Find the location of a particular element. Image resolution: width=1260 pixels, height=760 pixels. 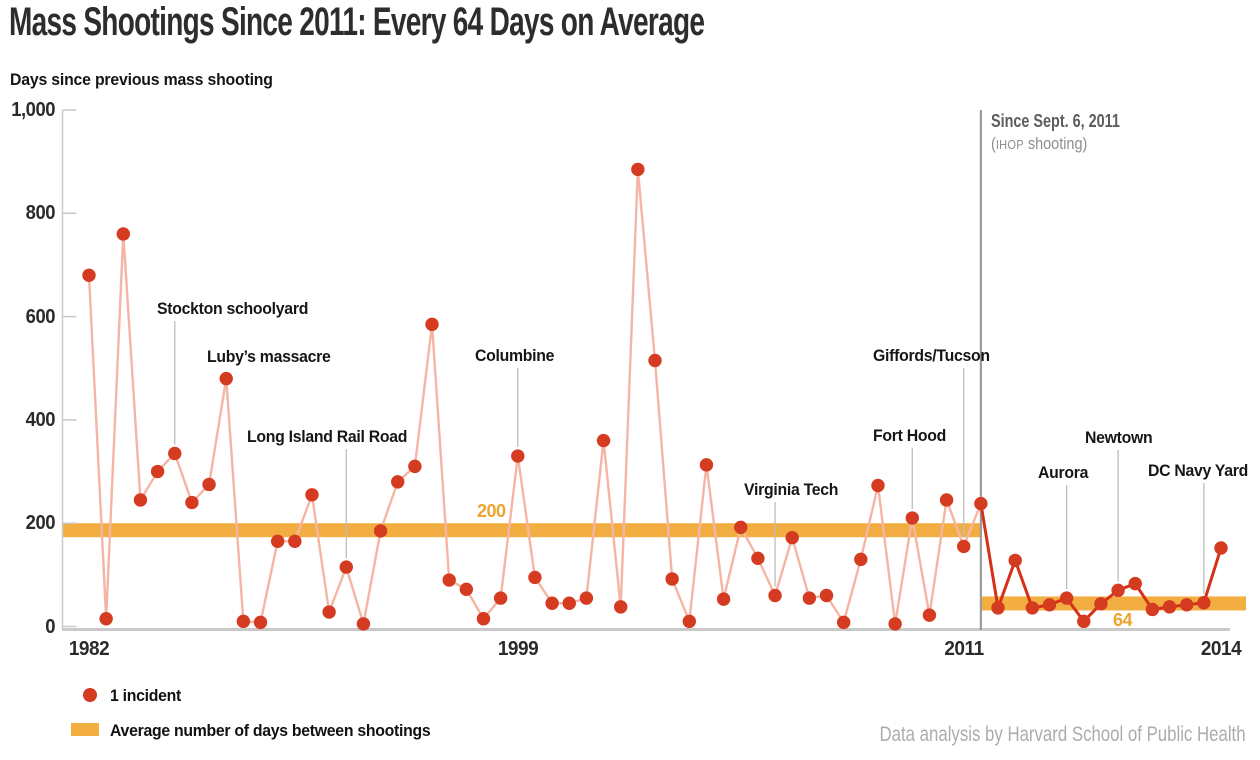

y-axis-tick-label: 800 is located at coordinates (40, 213).